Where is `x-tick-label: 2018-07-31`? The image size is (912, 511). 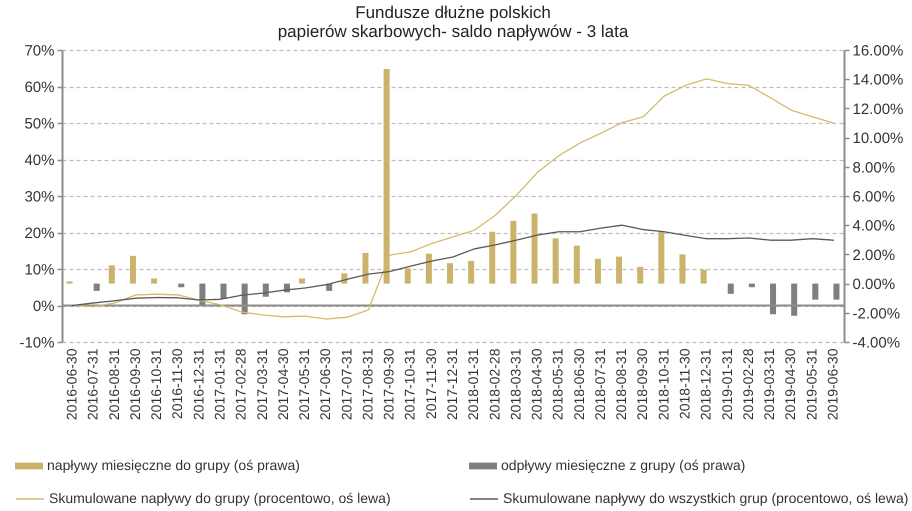
x-tick-label: 2018-07-31 is located at coordinates (600, 384).